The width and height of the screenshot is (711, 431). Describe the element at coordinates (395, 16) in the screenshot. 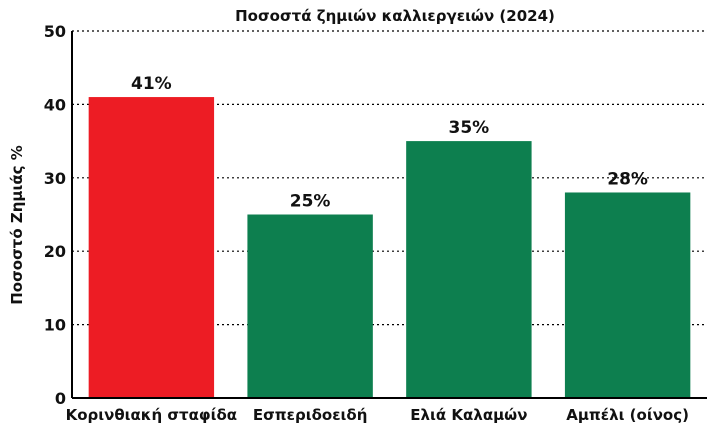

I see `chart-title: Ποσοστά ζημιών καλλιεργειών (2024)` at that location.